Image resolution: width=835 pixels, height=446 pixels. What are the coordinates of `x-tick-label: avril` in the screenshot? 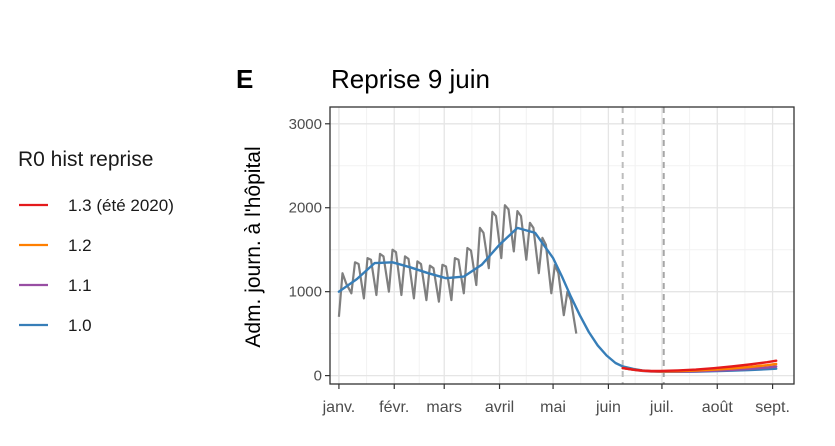 It's located at (499, 407).